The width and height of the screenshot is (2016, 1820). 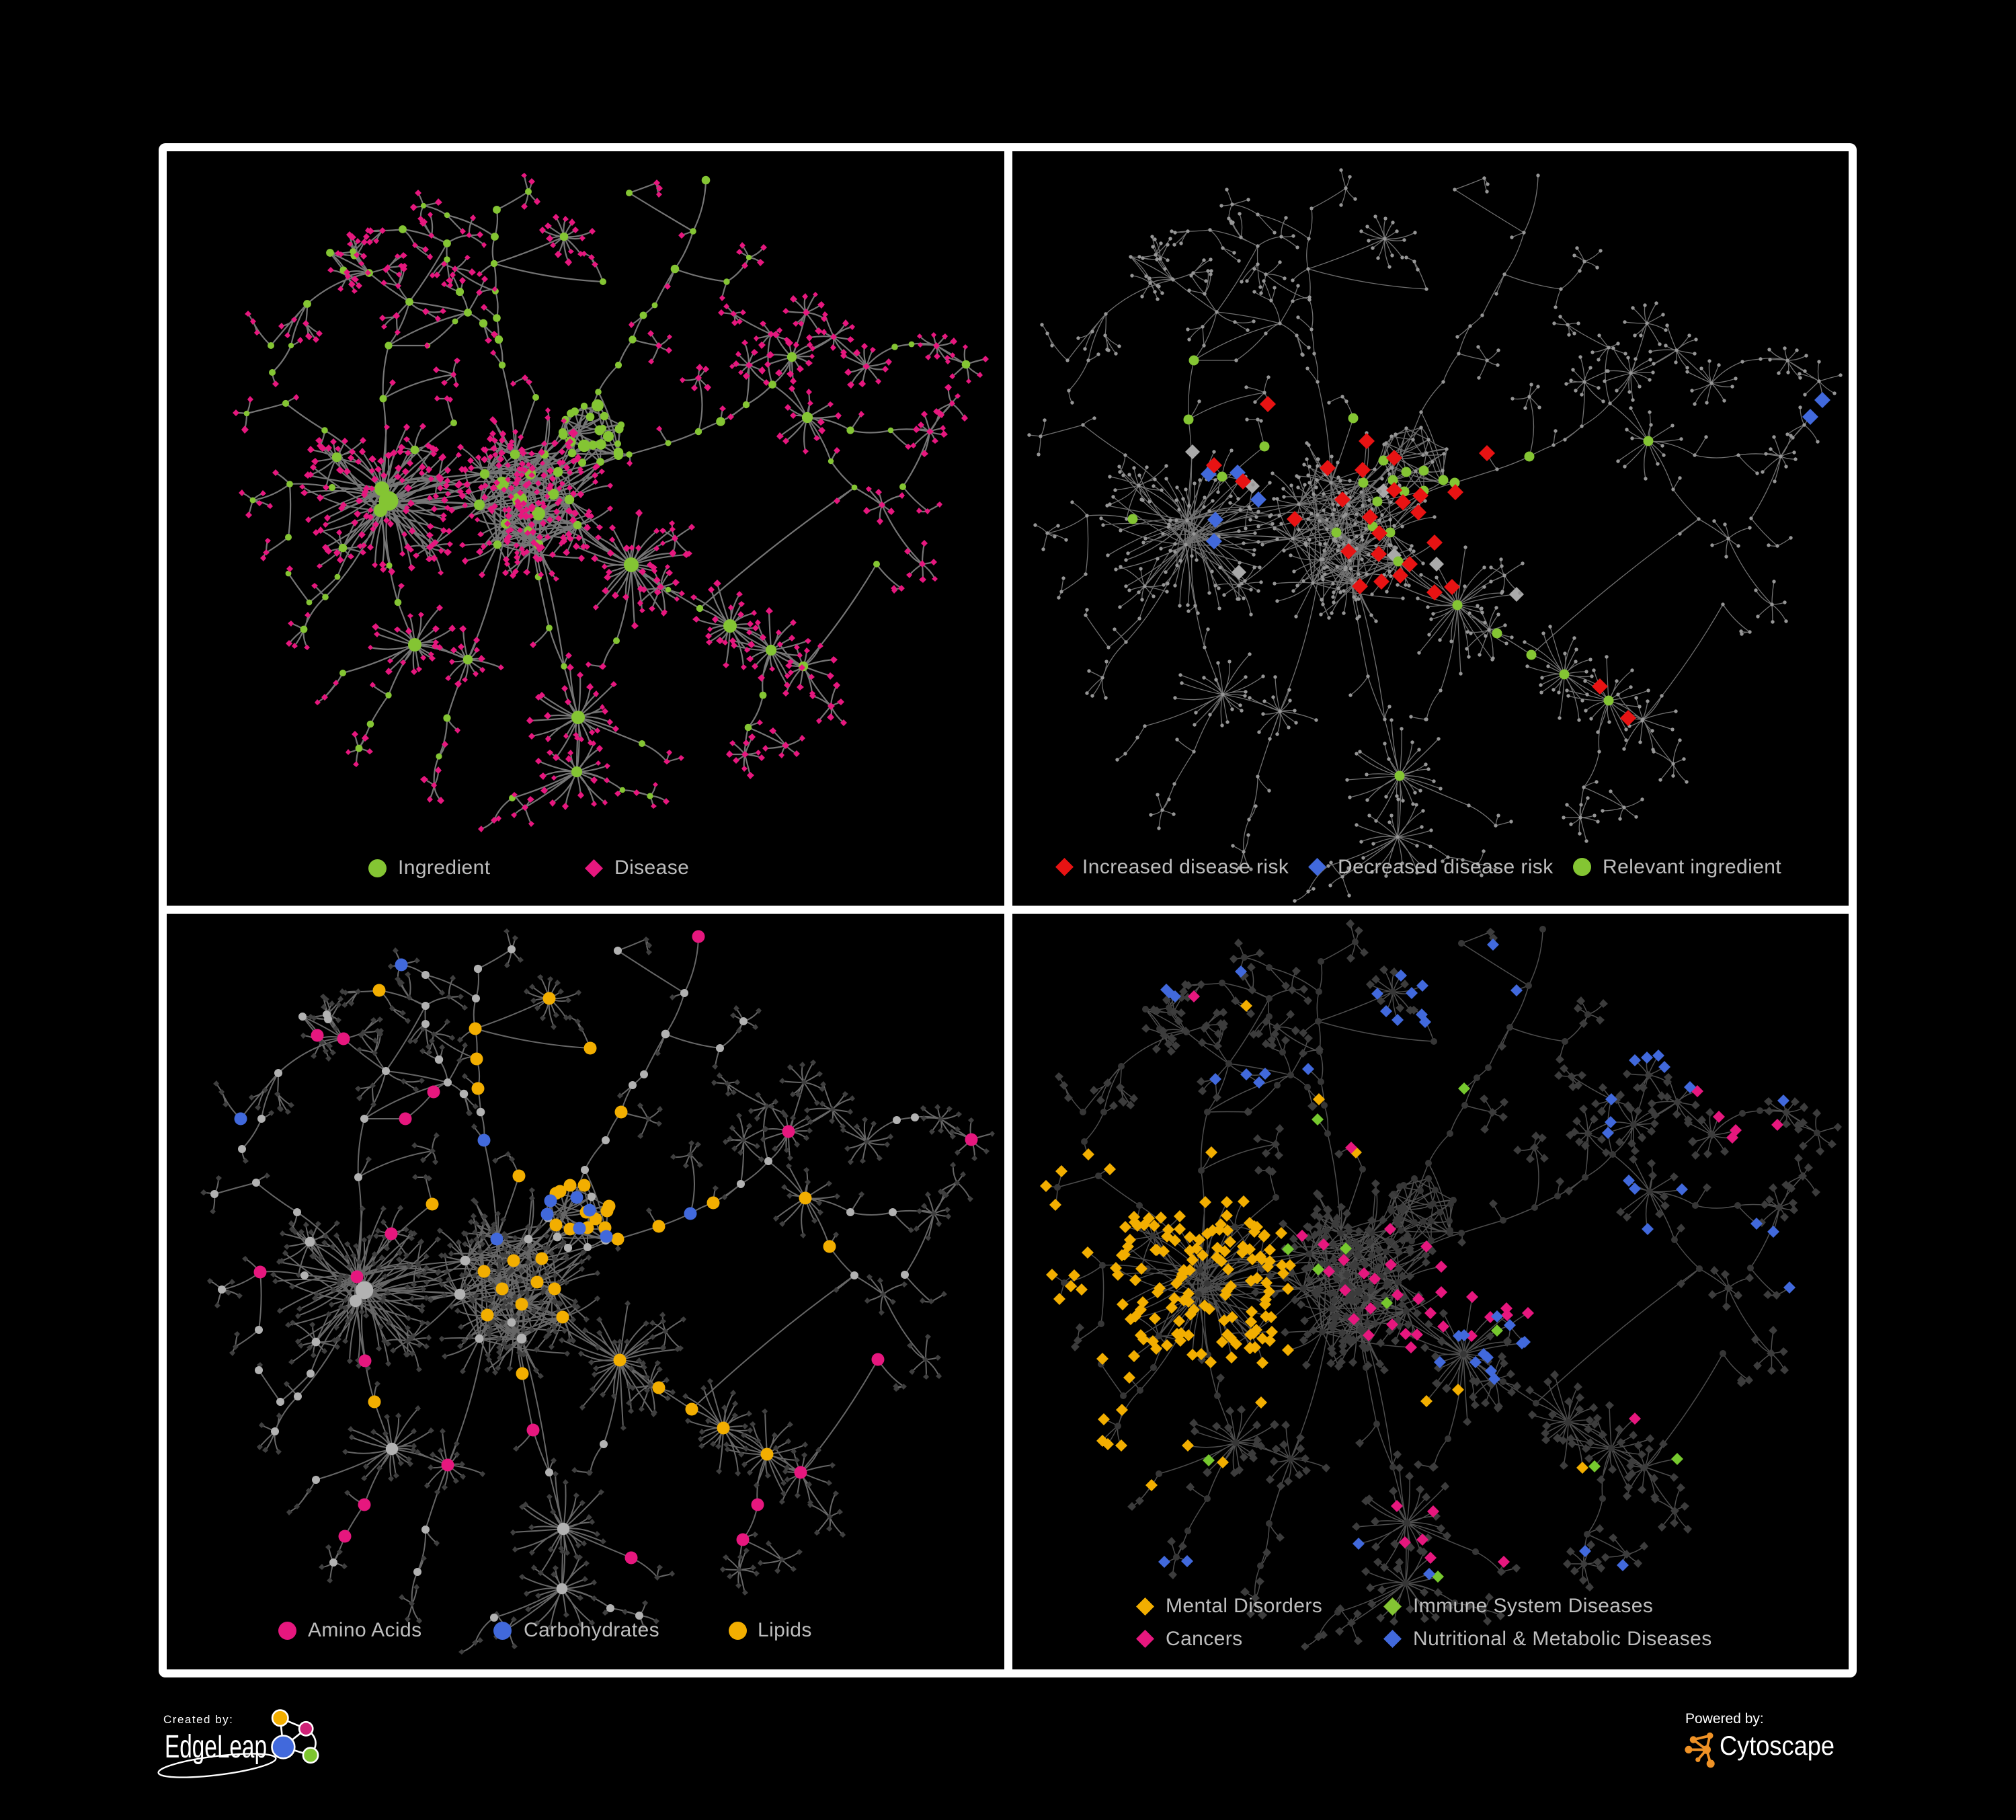 What do you see at coordinates (198, 1719) in the screenshot?
I see `svg-text: Created by:` at bounding box center [198, 1719].